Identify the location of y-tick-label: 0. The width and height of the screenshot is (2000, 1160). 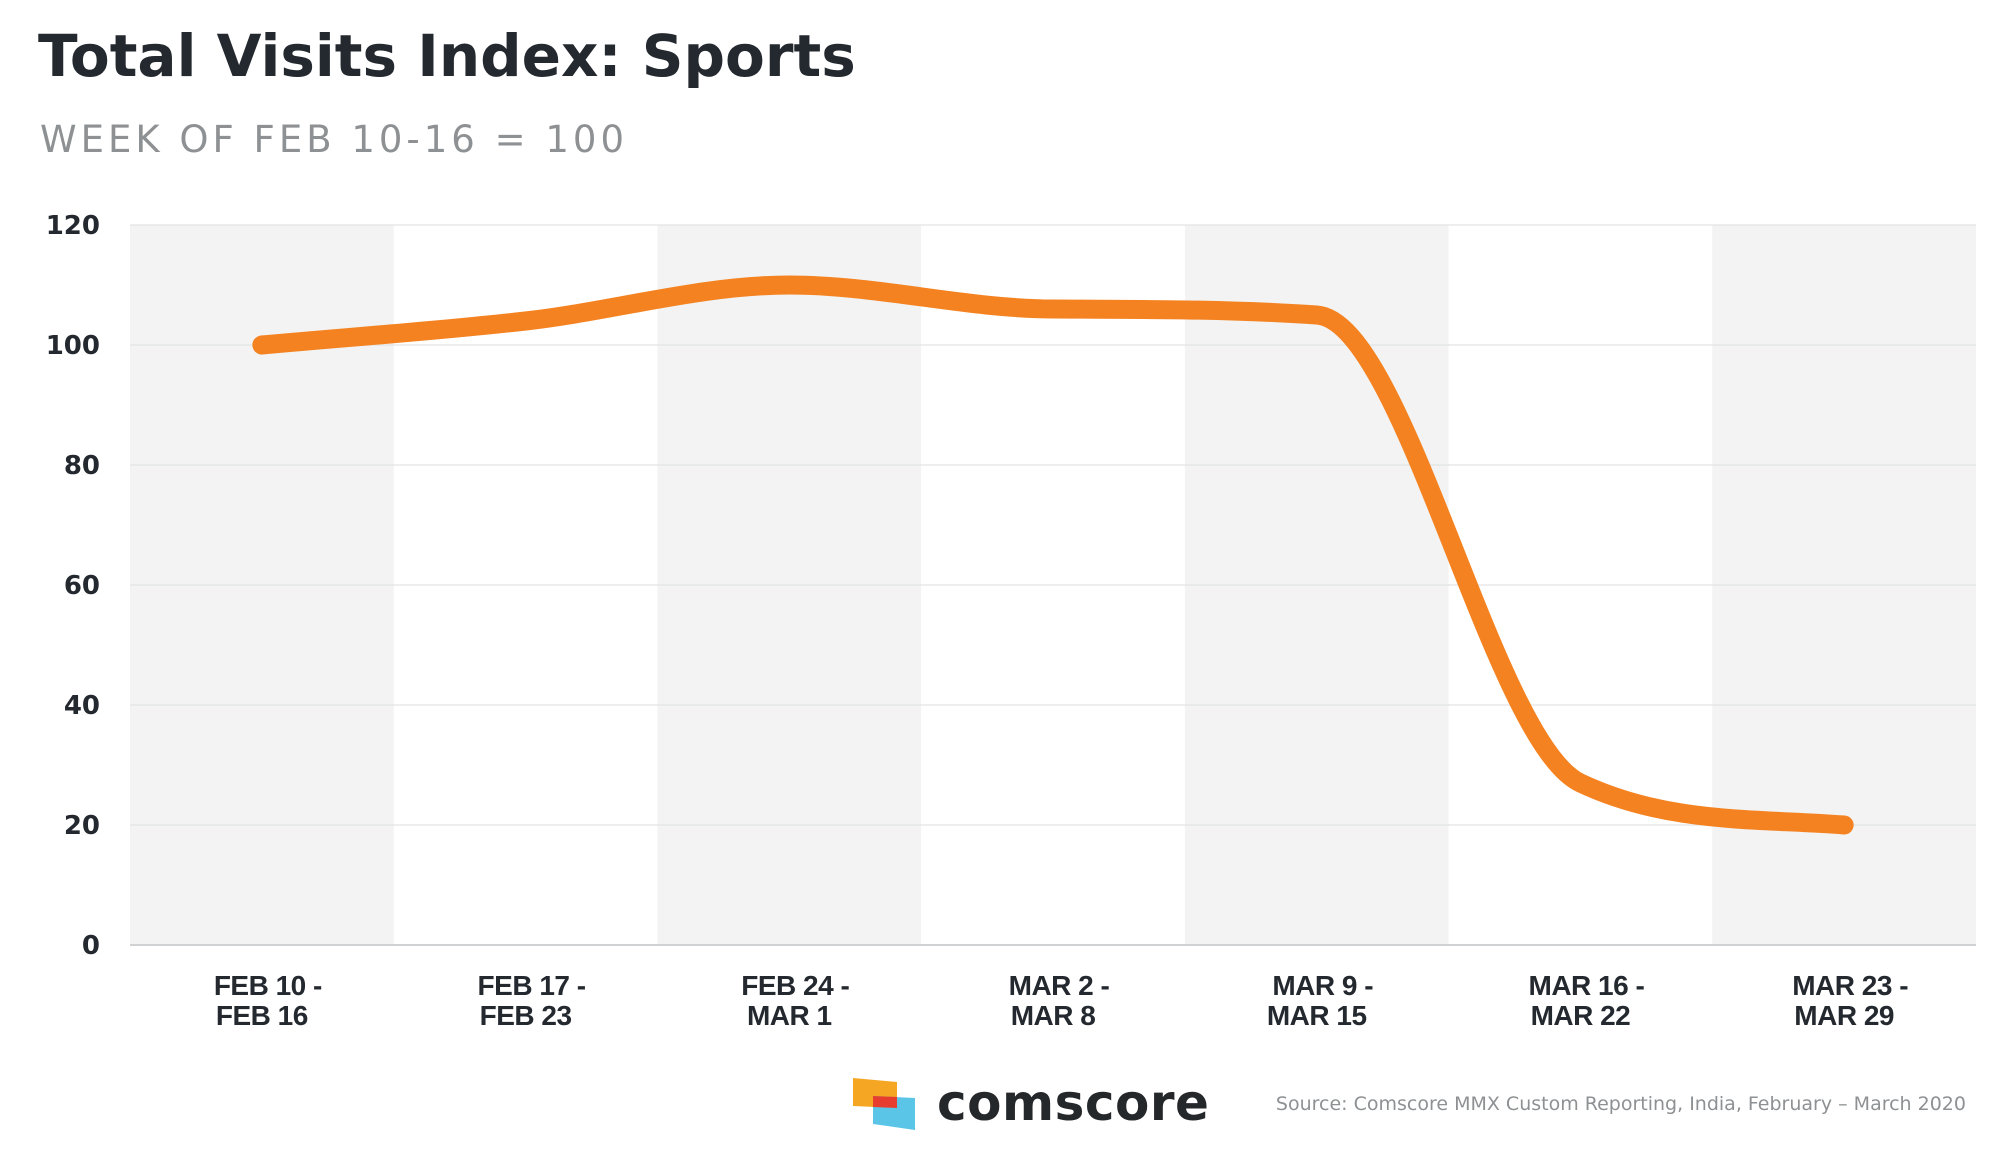
(91, 946).